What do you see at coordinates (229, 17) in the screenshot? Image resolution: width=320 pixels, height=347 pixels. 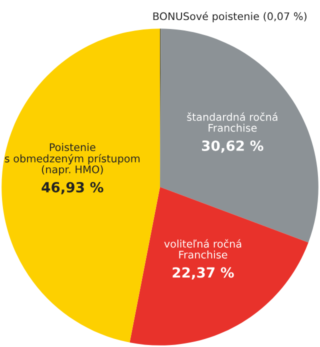 I see `slice-label: BONUSové poistenie (0,07 %)` at bounding box center [229, 17].